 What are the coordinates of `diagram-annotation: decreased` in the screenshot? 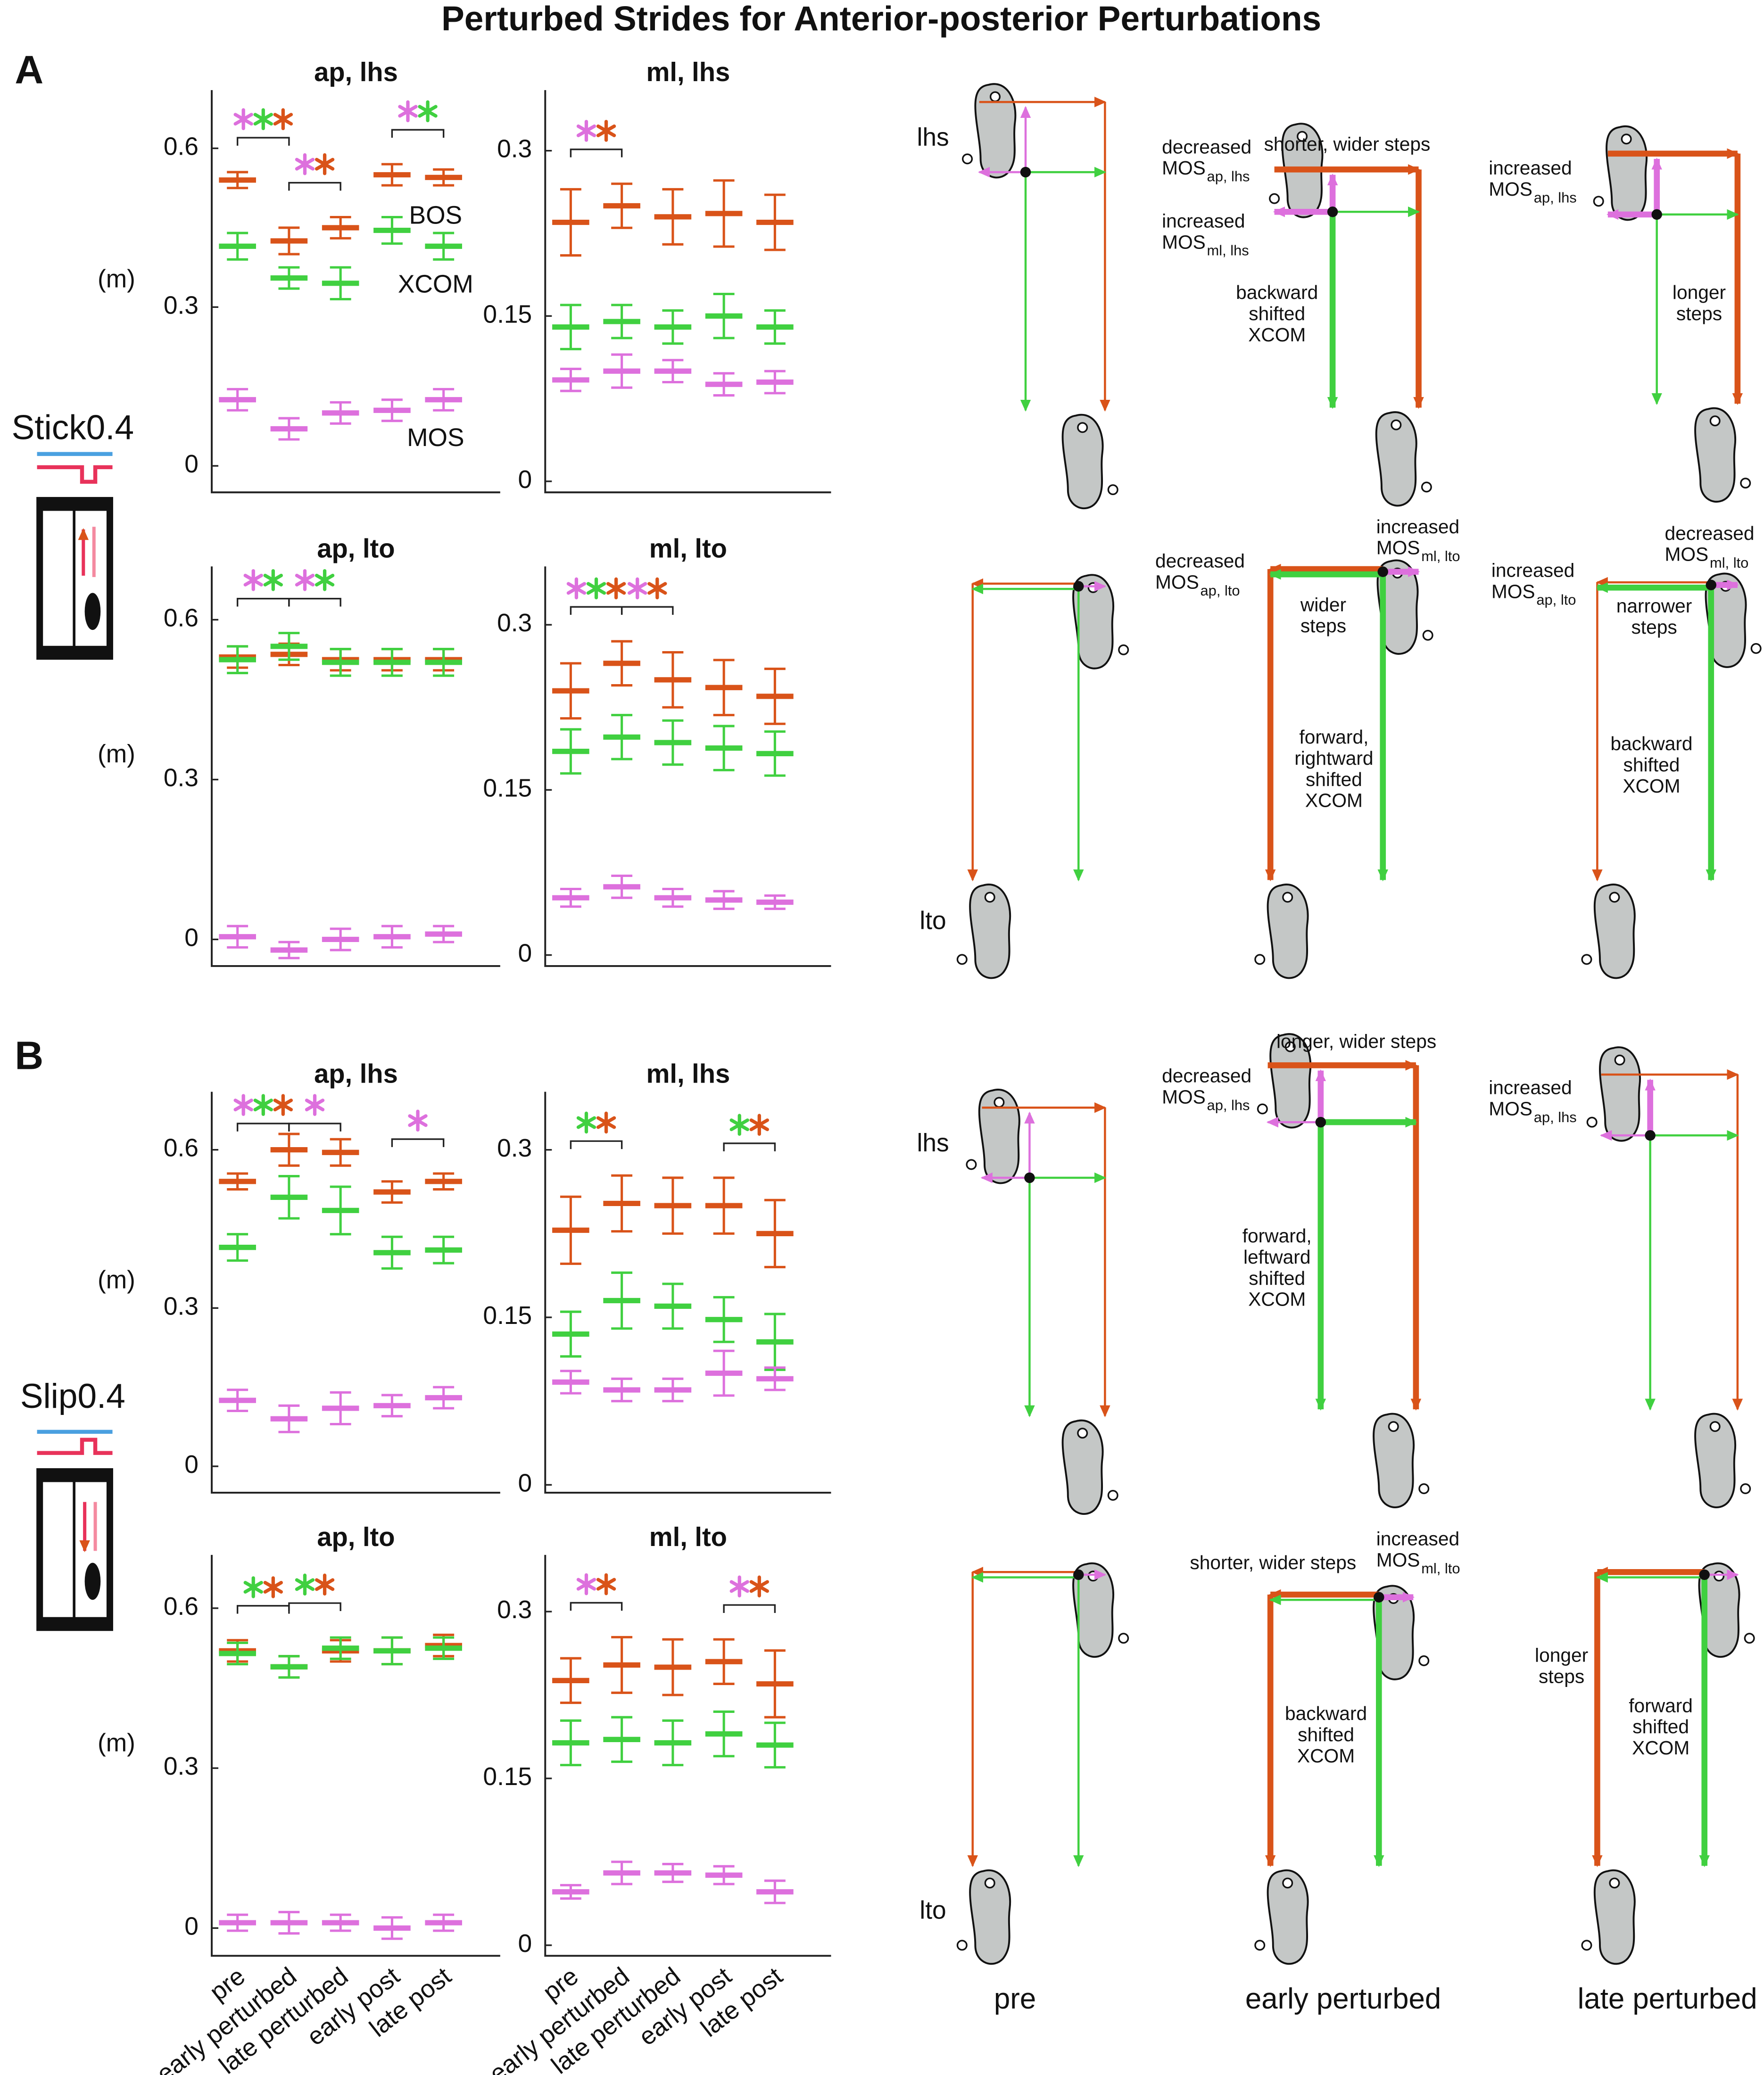 It's located at (1206, 146).